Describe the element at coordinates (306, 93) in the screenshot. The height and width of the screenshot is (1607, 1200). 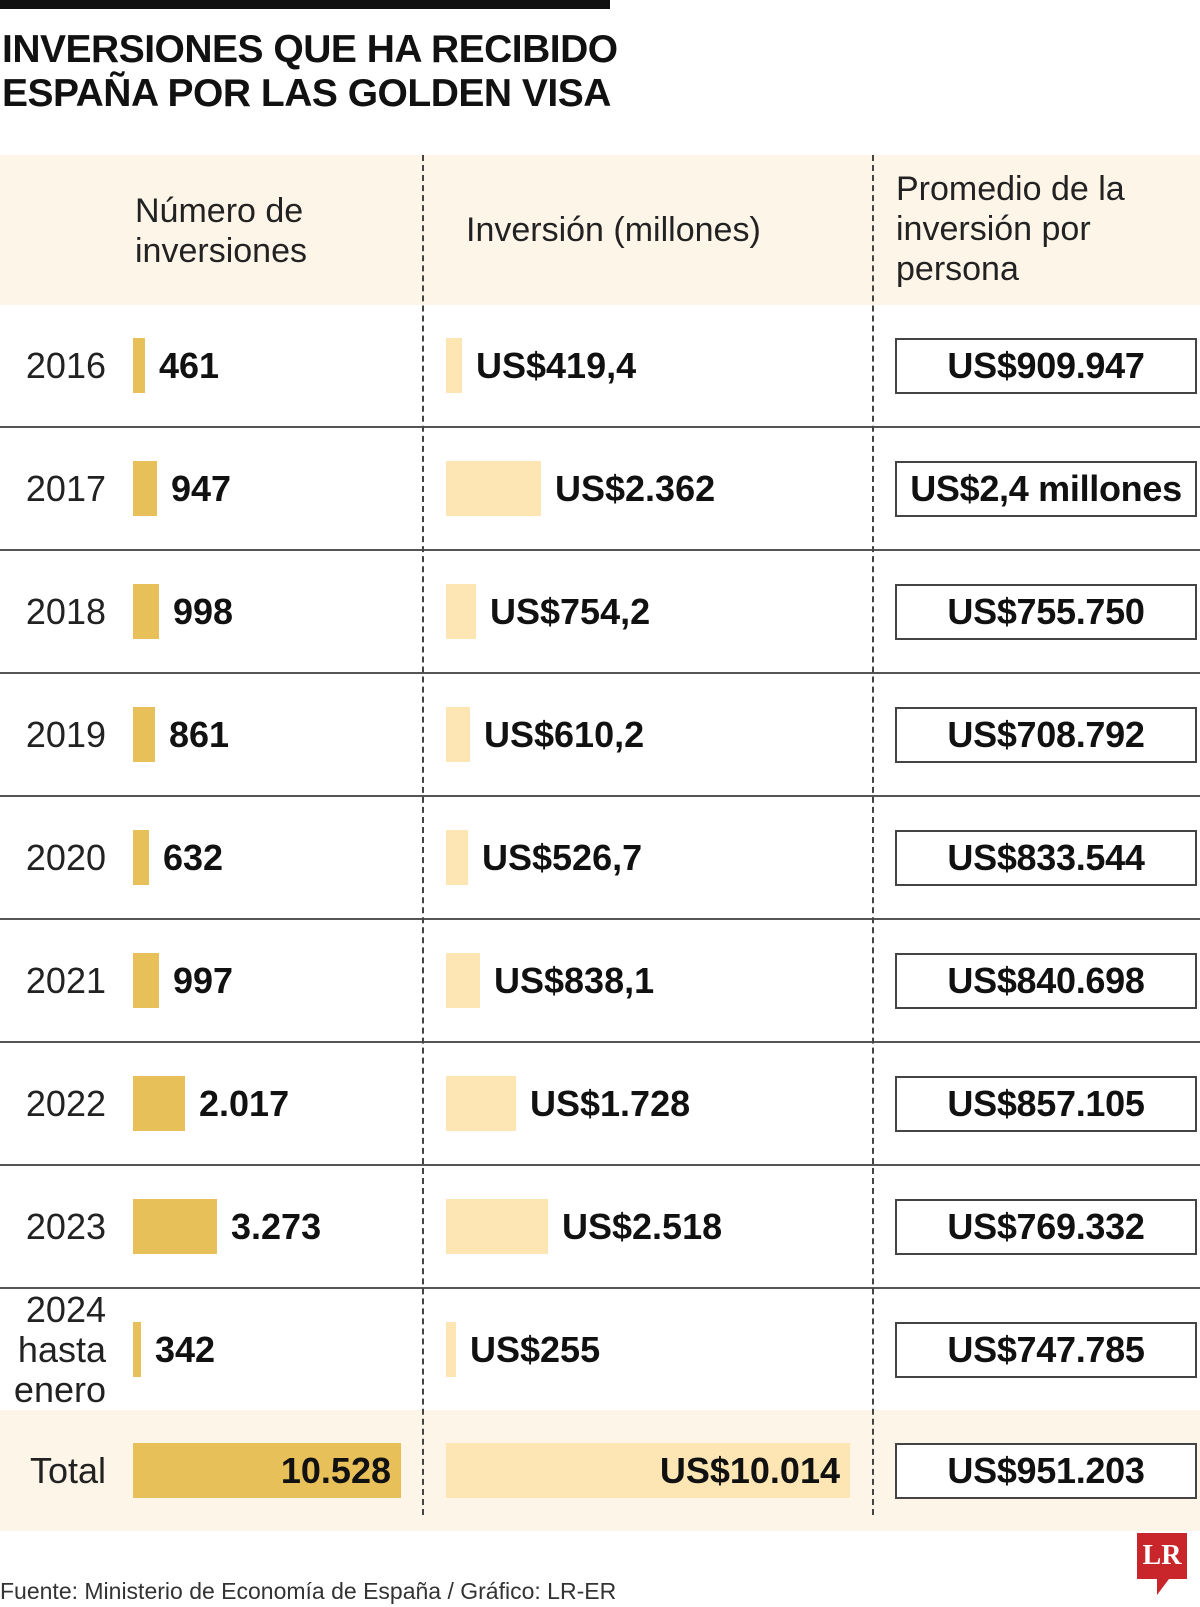
I see `title-line-2: ESPAÑA POR LAS GOLDEN VISA` at that location.